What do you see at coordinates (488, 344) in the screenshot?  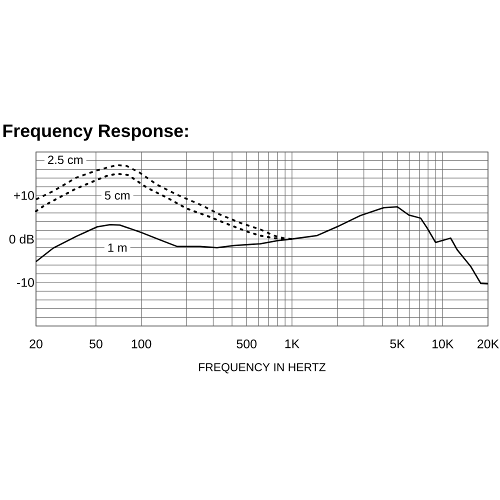 I see `x-tick-label: 20K` at bounding box center [488, 344].